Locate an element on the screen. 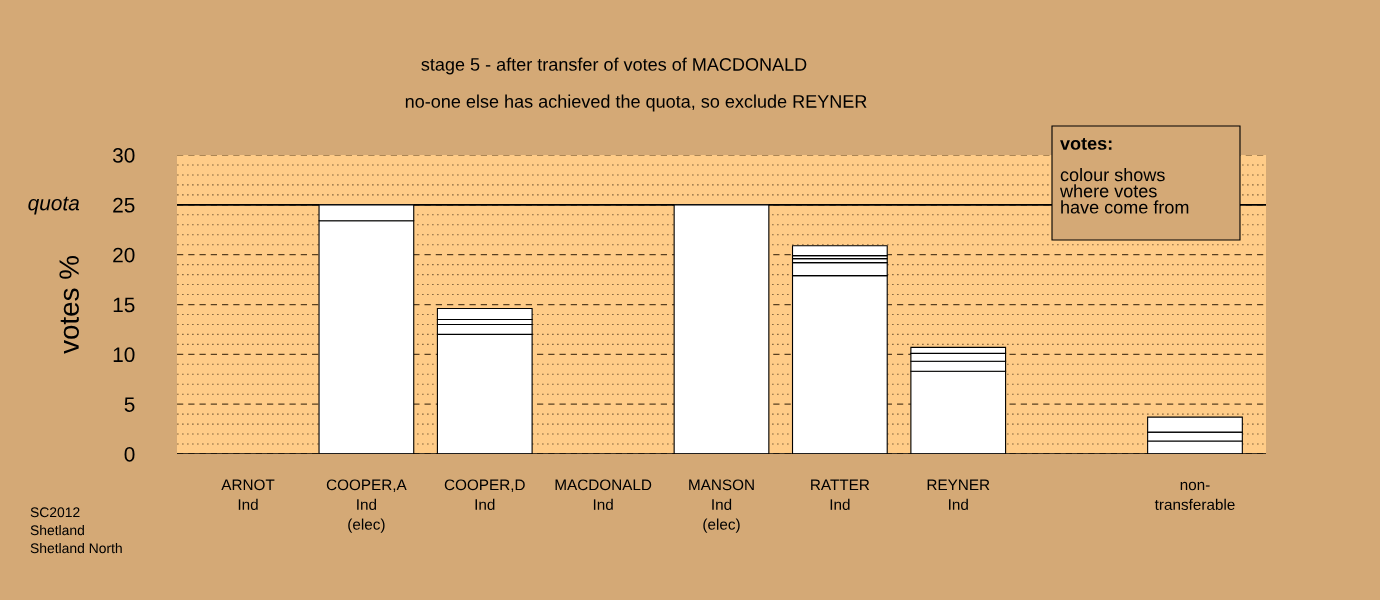 The width and height of the screenshot is (1380, 600). x-tick-label: MANSON Ind (elec) is located at coordinates (721, 506).